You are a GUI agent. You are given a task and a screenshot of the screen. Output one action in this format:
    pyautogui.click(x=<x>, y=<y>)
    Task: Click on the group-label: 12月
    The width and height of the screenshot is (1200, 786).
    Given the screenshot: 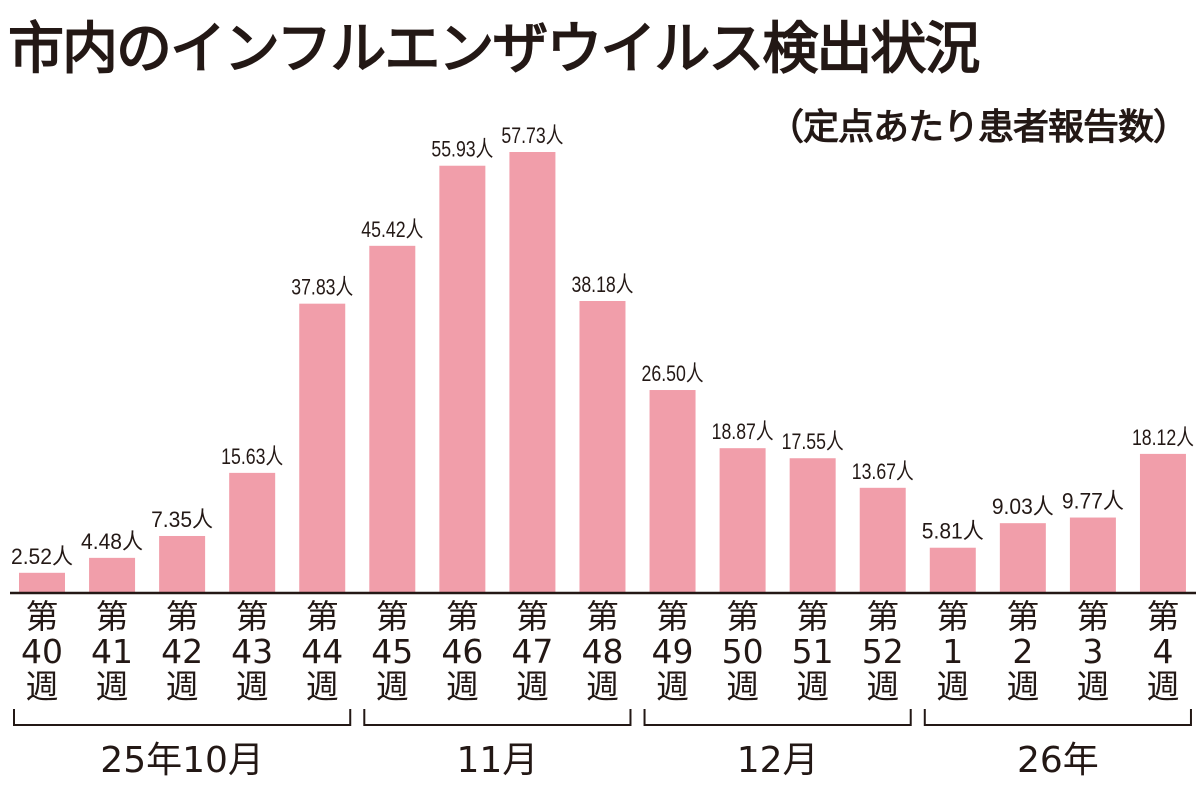 What is the action you would take?
    pyautogui.click(x=778, y=760)
    